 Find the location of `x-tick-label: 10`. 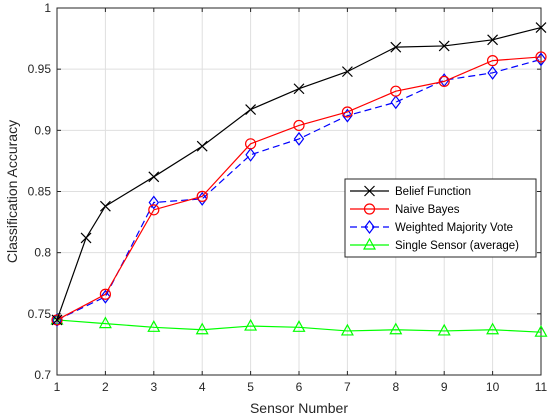

x-tick-label: 10 is located at coordinates (493, 387).